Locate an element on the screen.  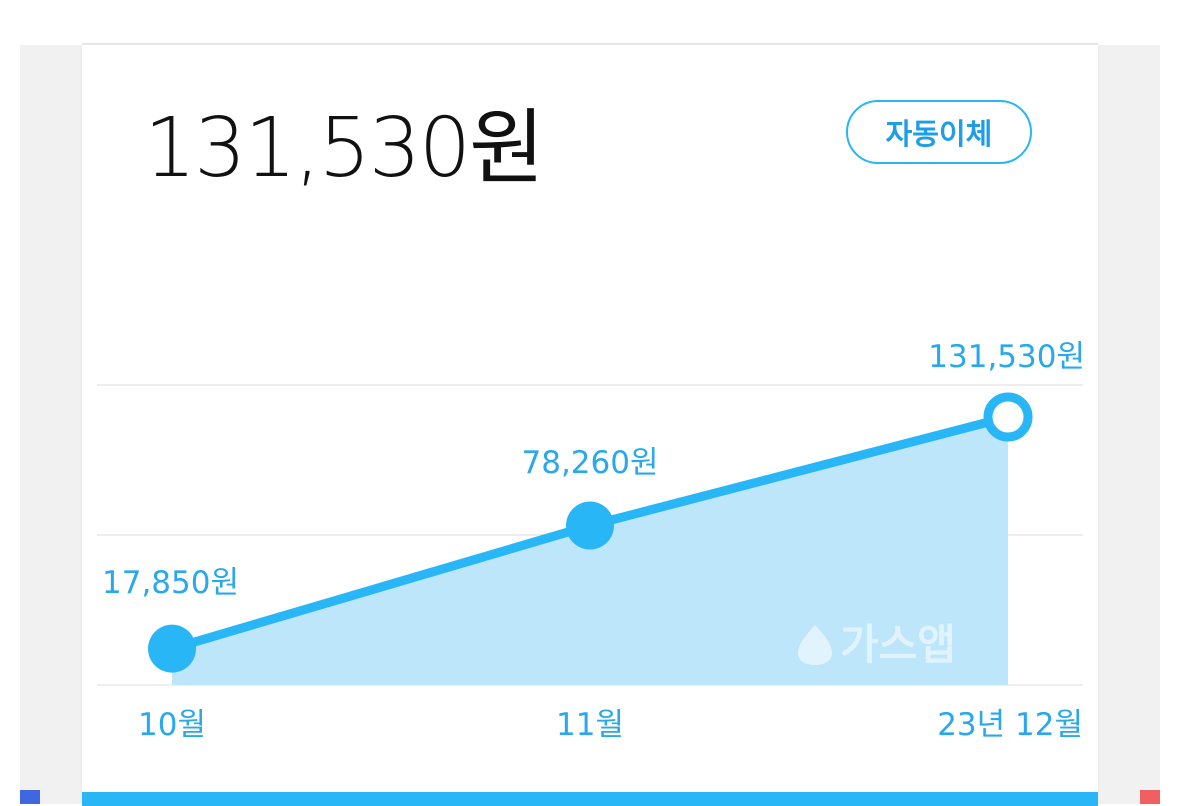
x-tick-label: 11월 is located at coordinates (590, 725).